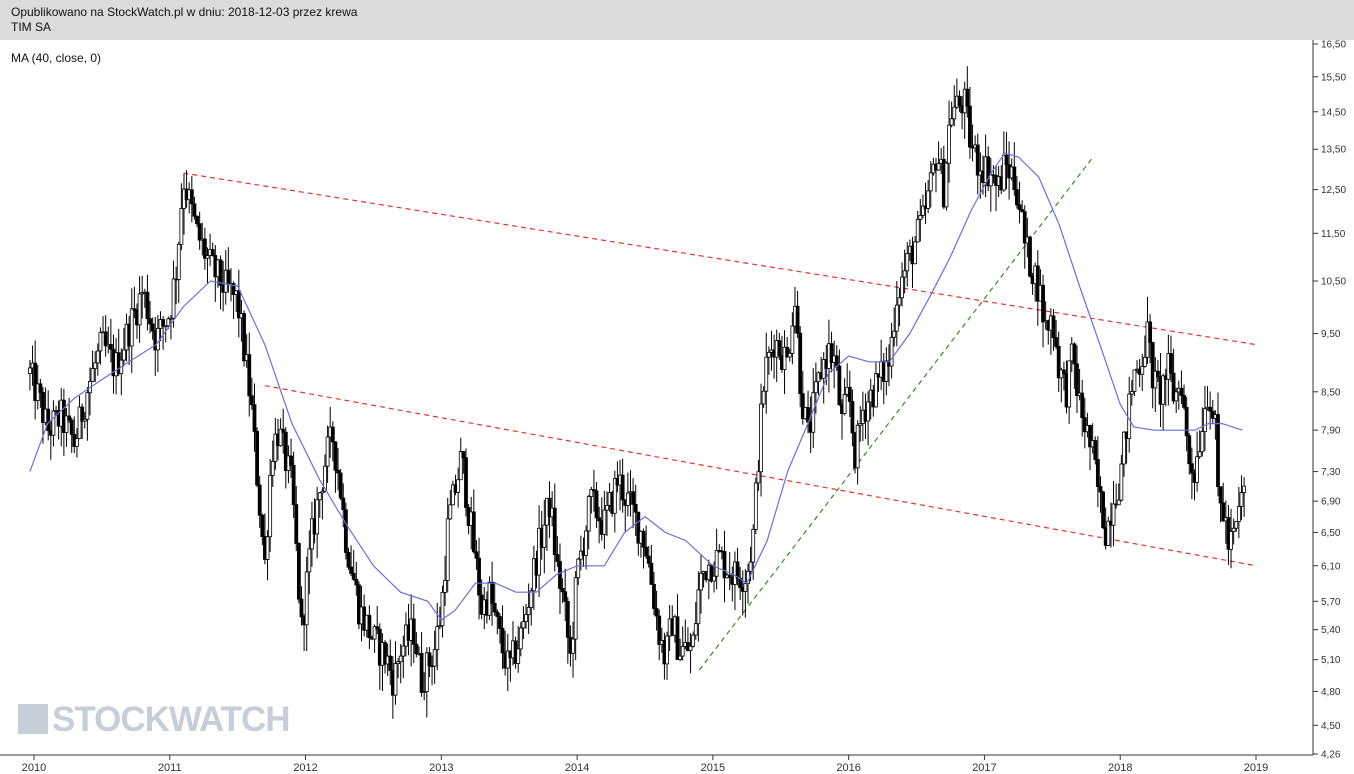 The image size is (1354, 774). What do you see at coordinates (33, 718) in the screenshot?
I see `logo-bar-icon` at bounding box center [33, 718].